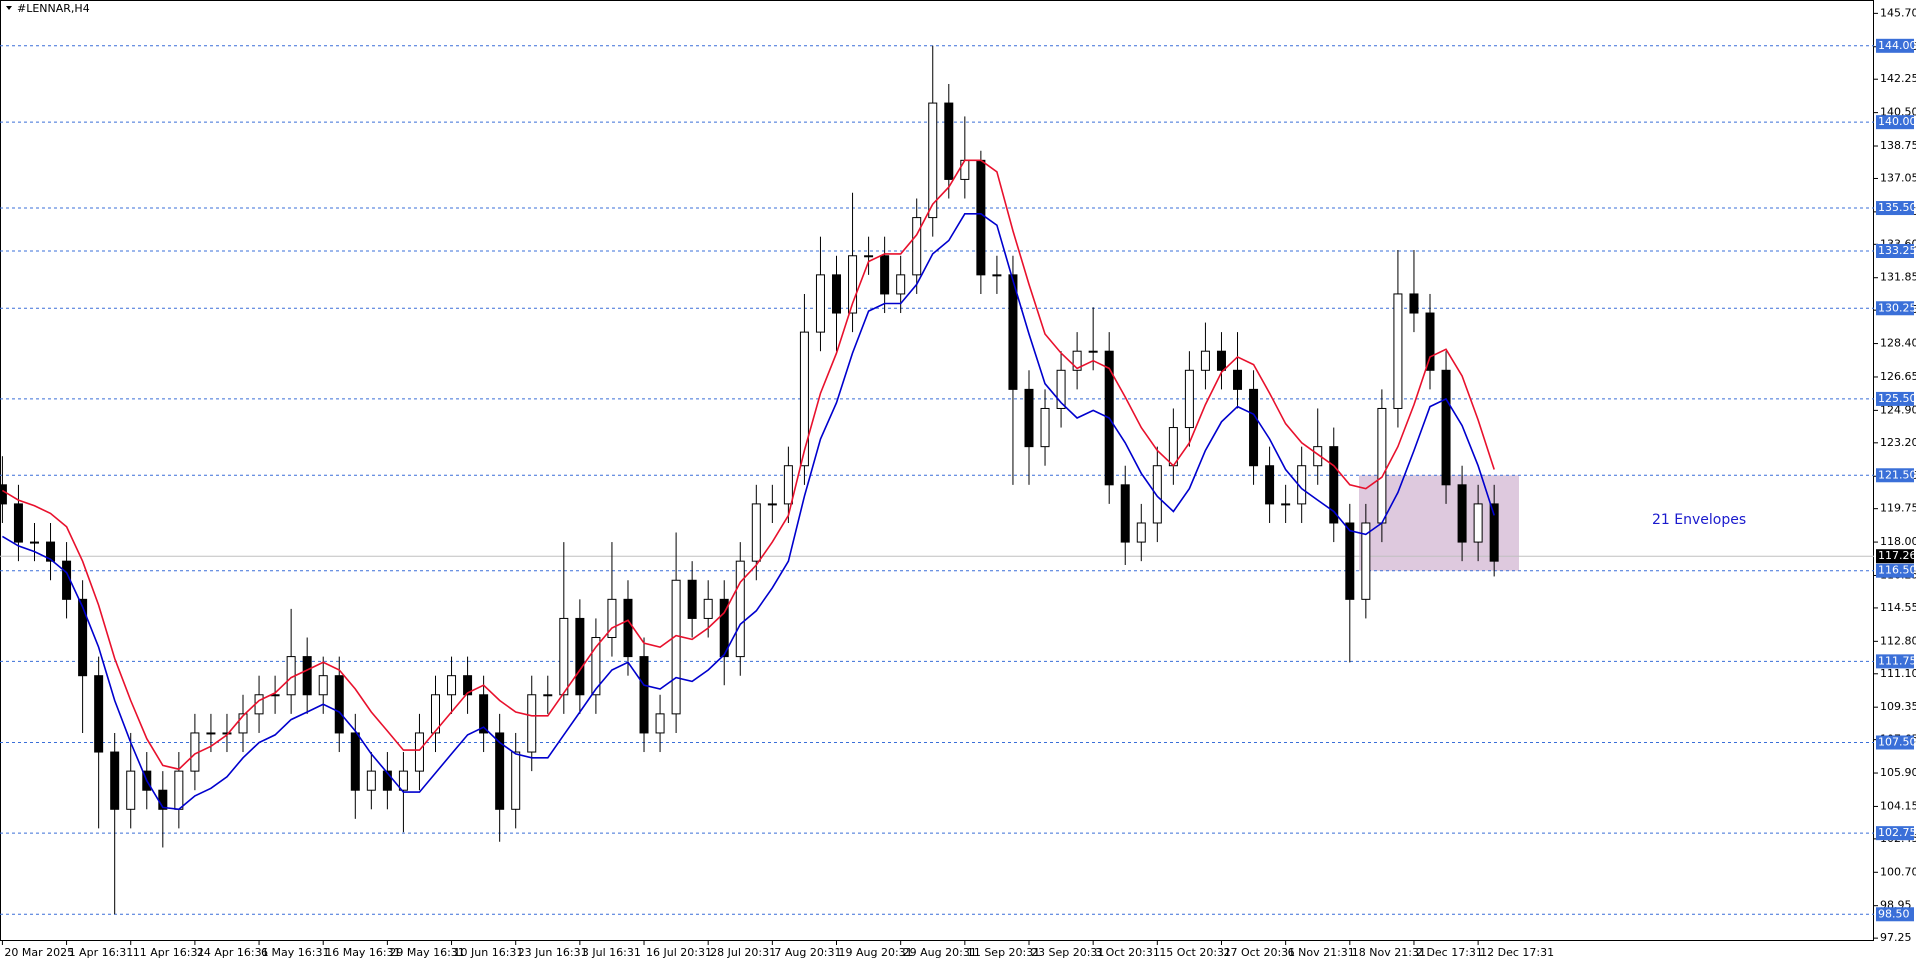 This screenshot has height=963, width=1916. I want to click on level-label: 144.00, so click(1897, 45).